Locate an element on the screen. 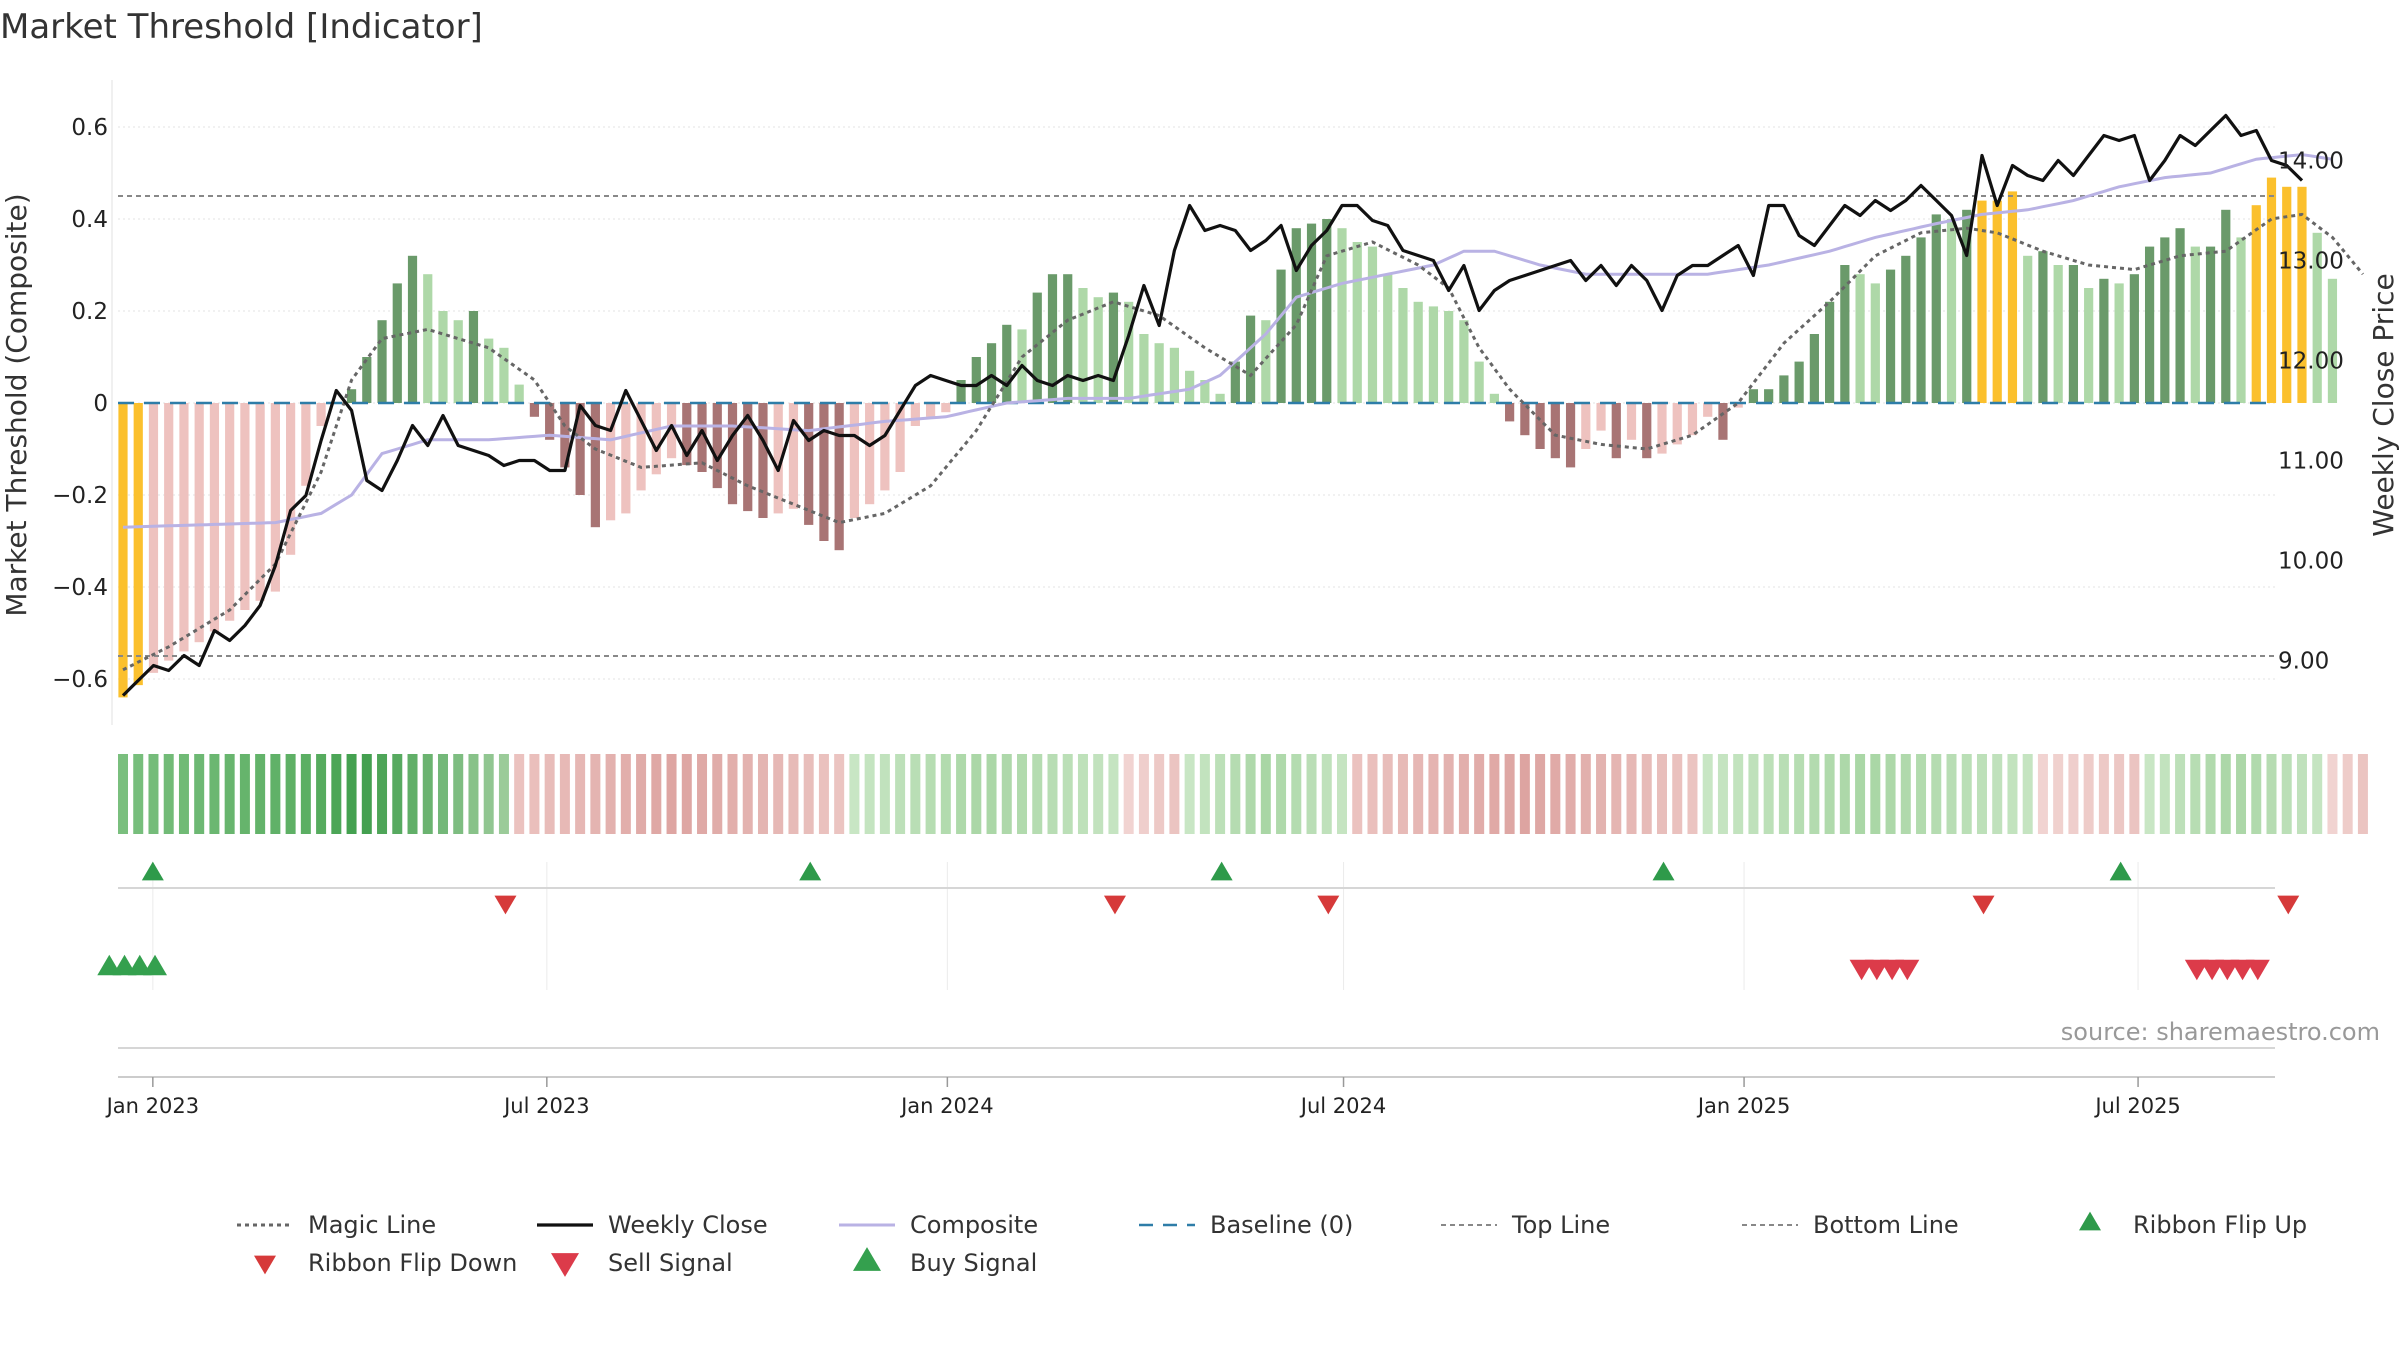  chart-title: Market Threshold [Indicator] is located at coordinates (241, 27).